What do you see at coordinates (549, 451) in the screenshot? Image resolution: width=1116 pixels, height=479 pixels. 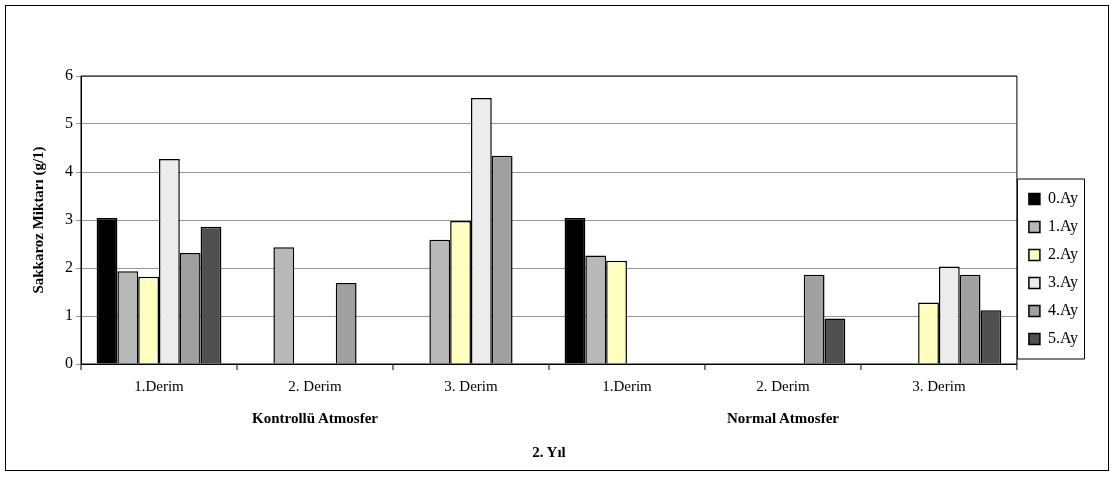 I see `x-axis-title: 2. Yıl` at bounding box center [549, 451].